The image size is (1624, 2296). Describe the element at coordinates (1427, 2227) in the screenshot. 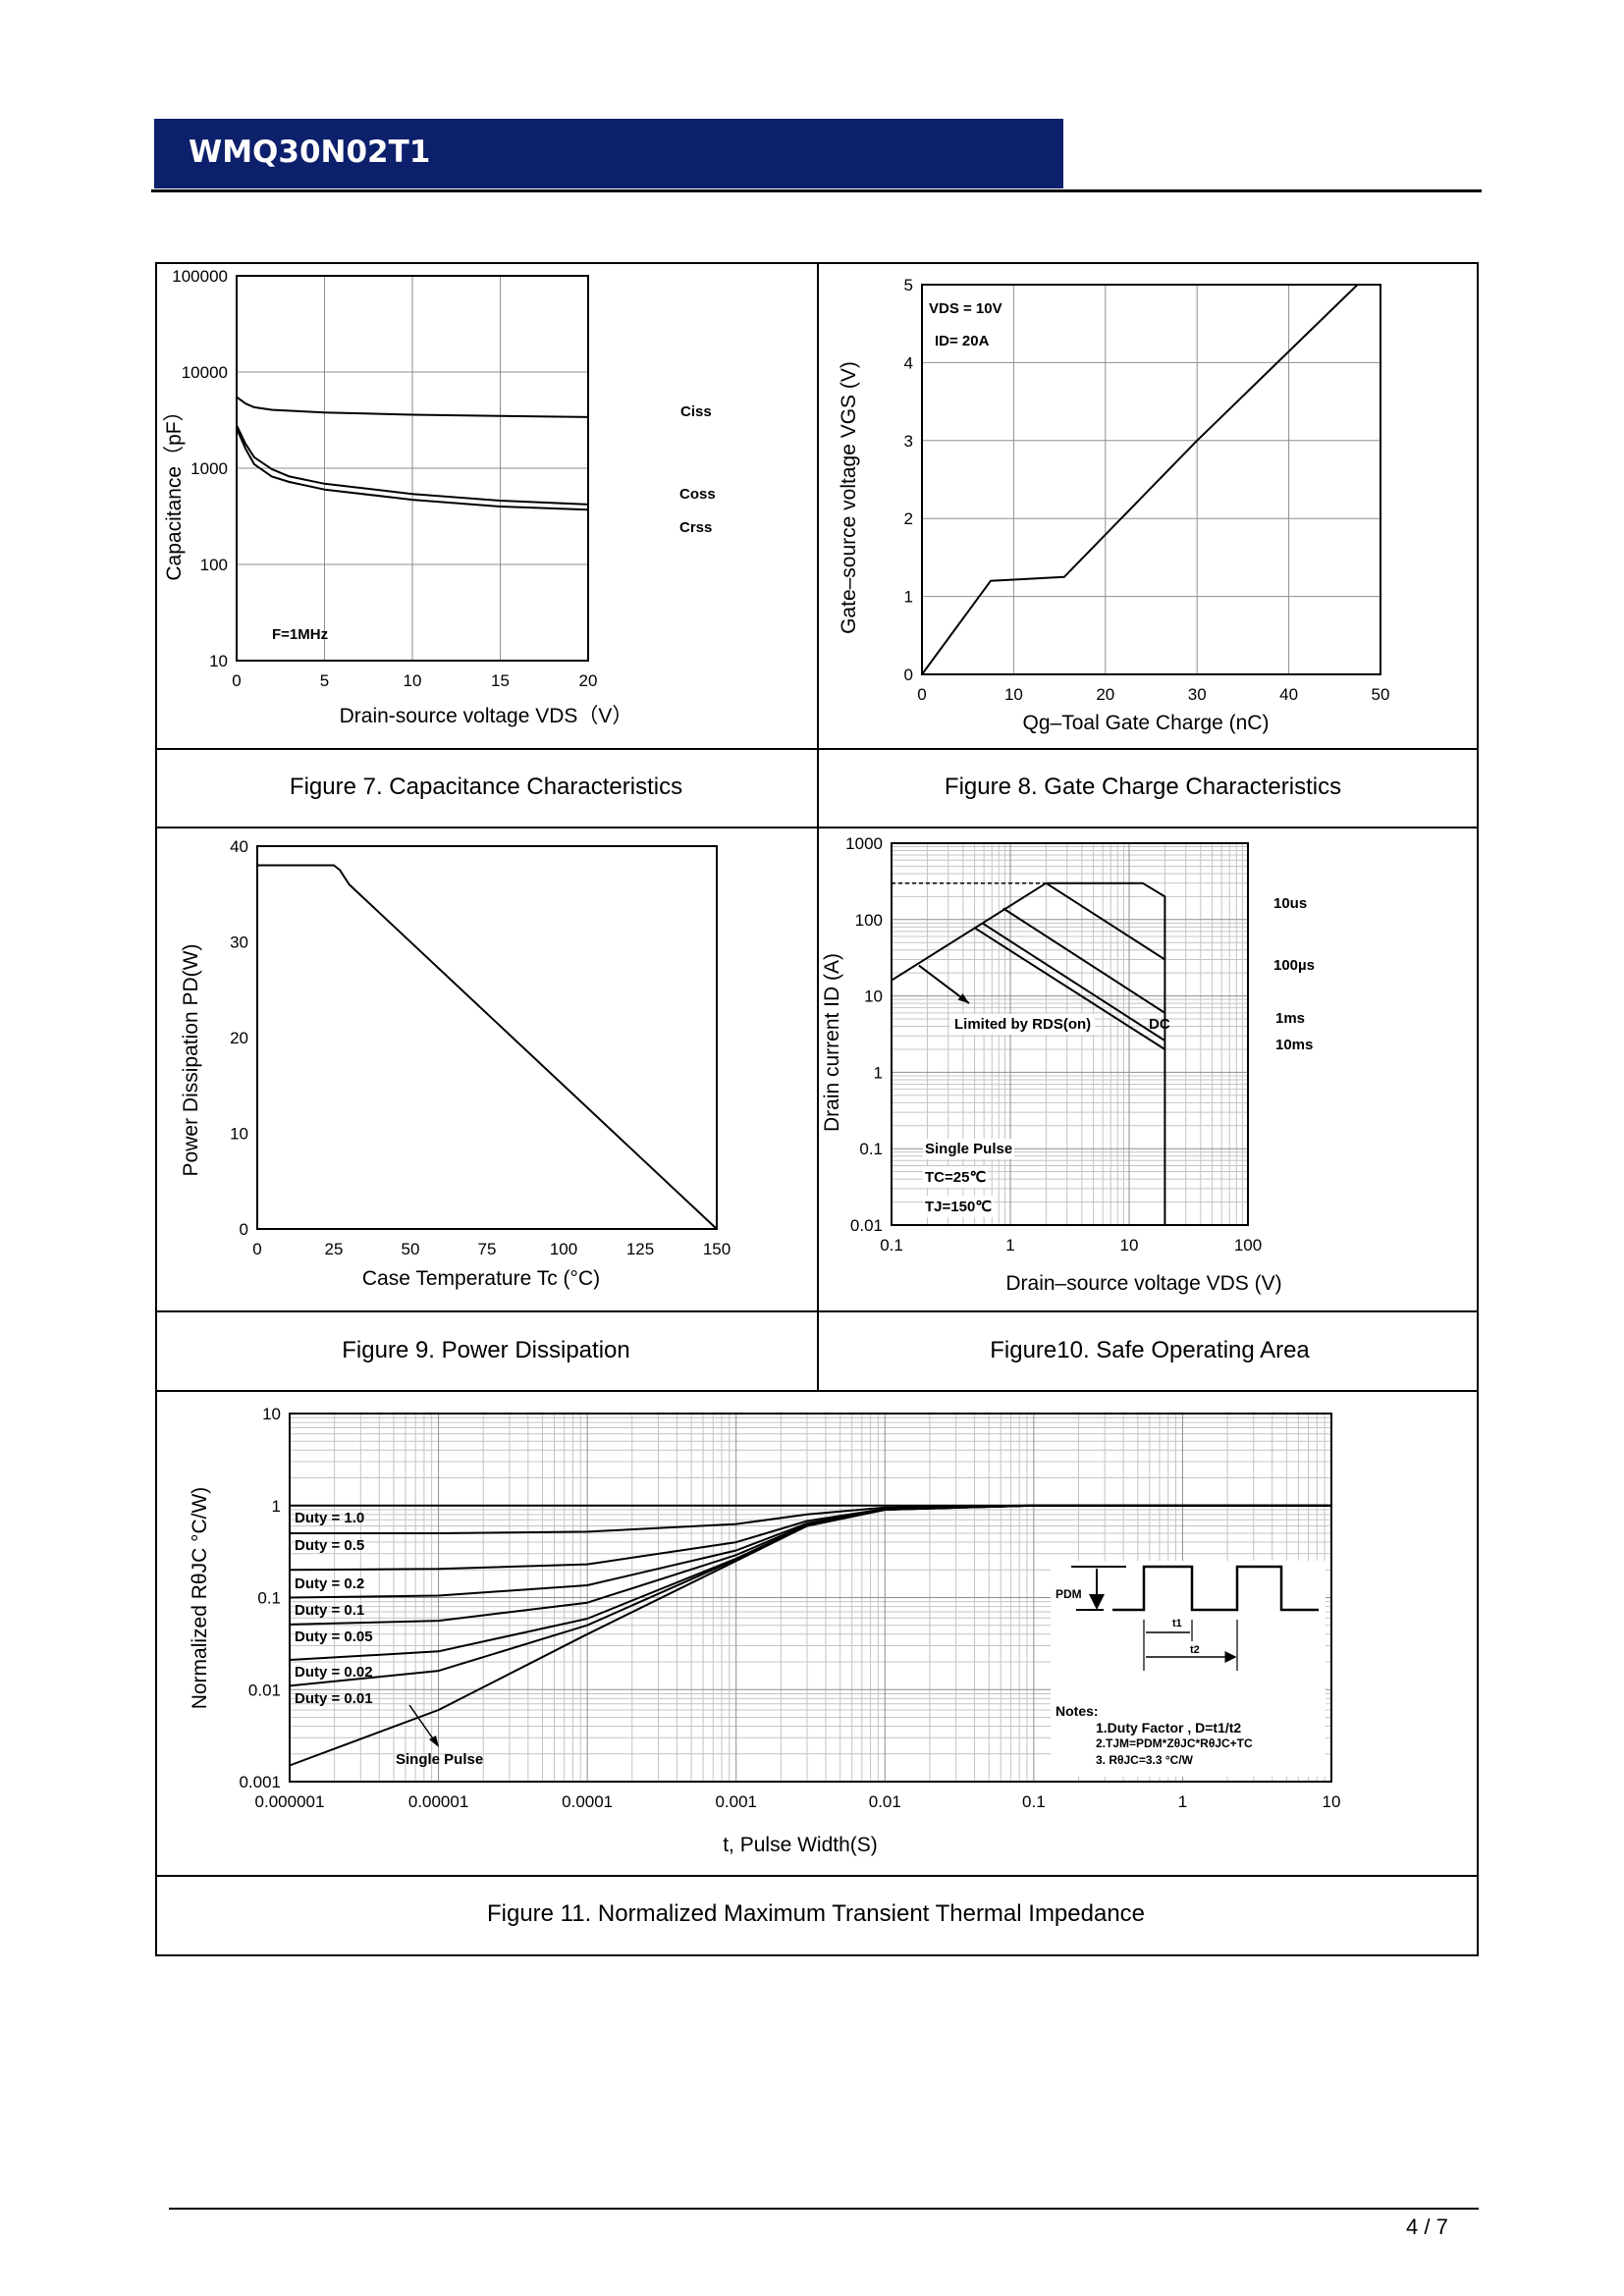

I see `page-number: 4 / 7` at that location.